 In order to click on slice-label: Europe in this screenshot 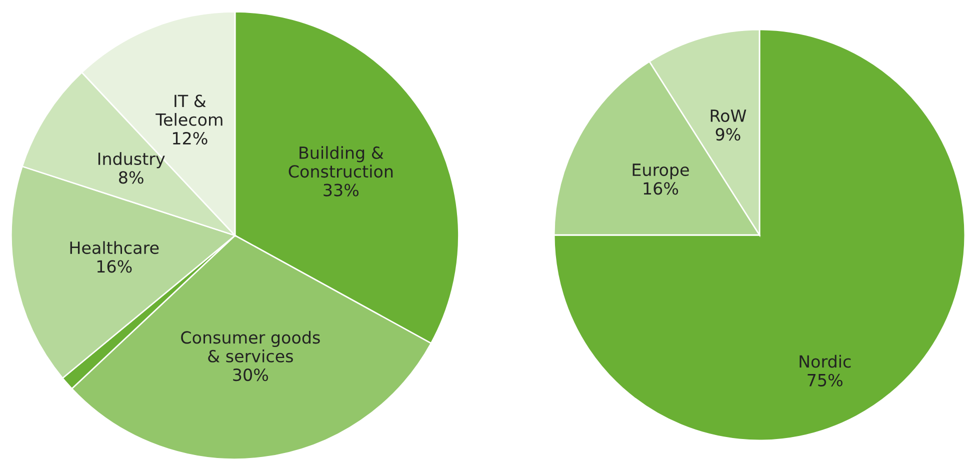, I will do `click(660, 172)`.